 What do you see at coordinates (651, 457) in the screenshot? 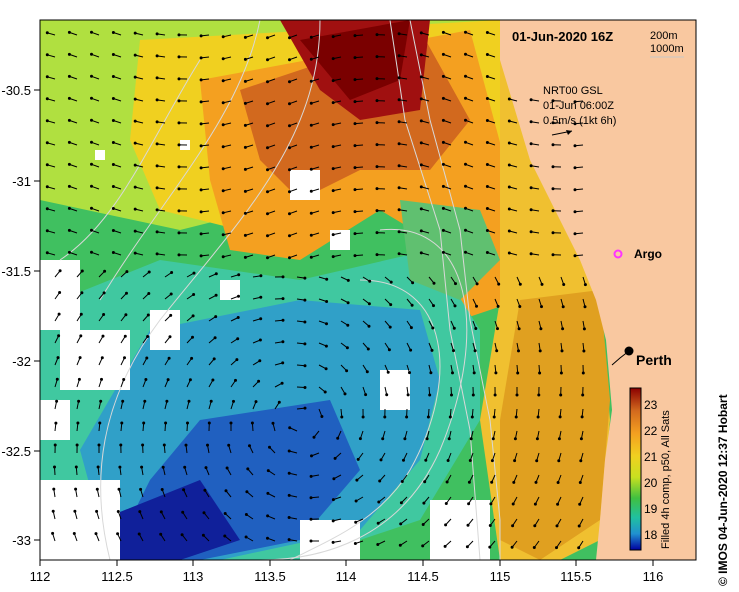
I see `colorbar-tick: 21` at bounding box center [651, 457].